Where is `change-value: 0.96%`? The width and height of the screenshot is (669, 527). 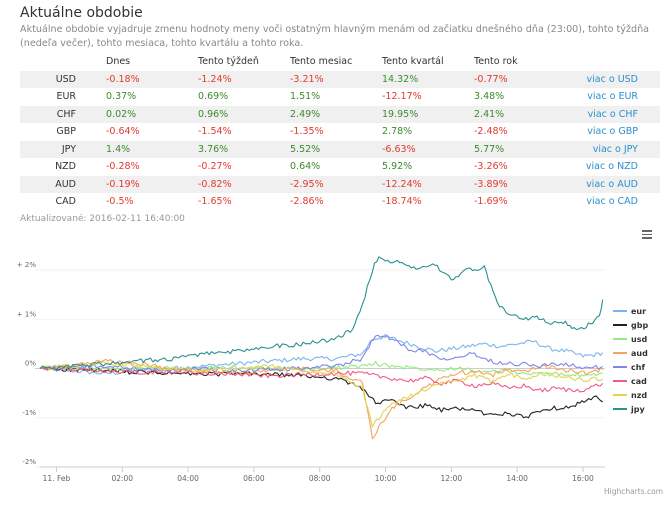 change-value: 0.96% is located at coordinates (238, 114).